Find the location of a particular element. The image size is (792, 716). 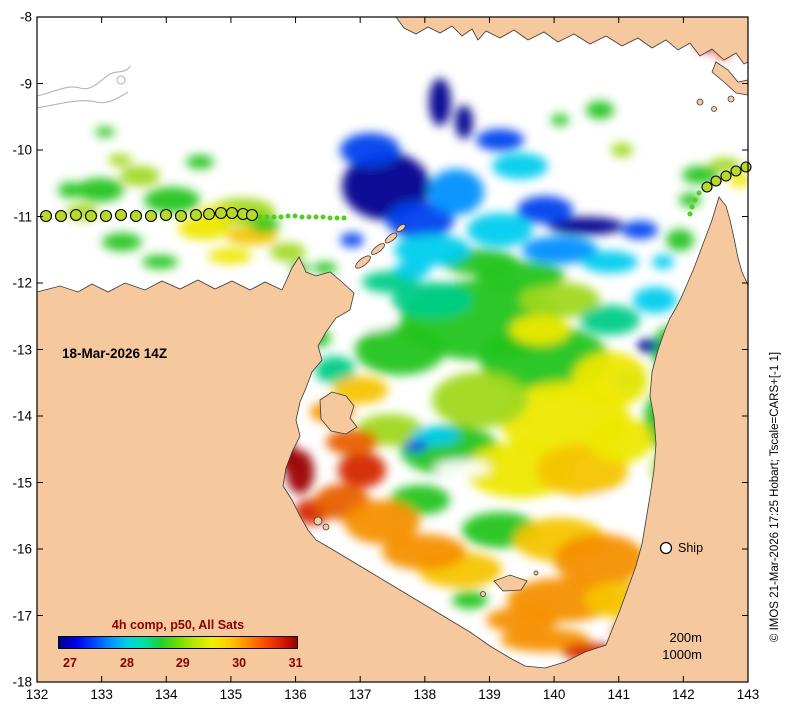

x-tick-label: 139 is located at coordinates (489, 694).